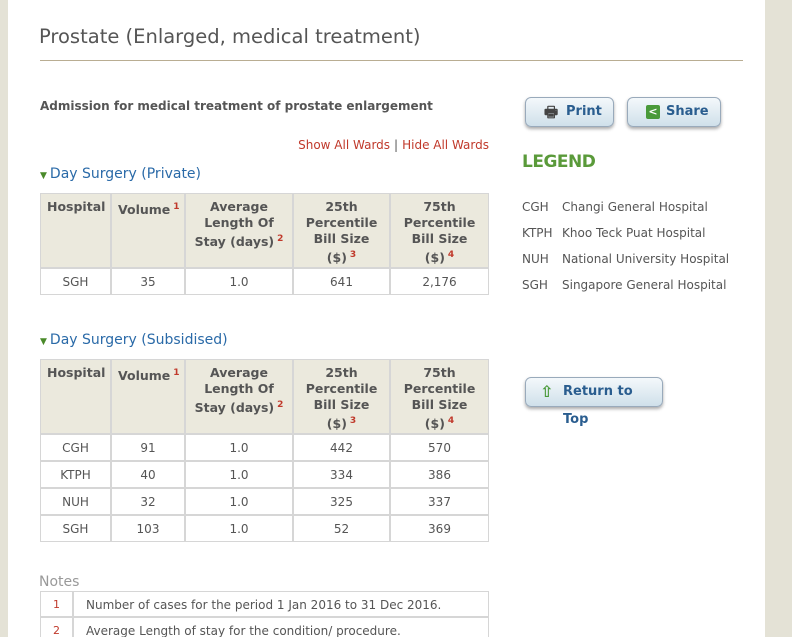 The image size is (792, 637). Describe the element at coordinates (537, 233) in the screenshot. I see `legend-code: KTPH` at that location.